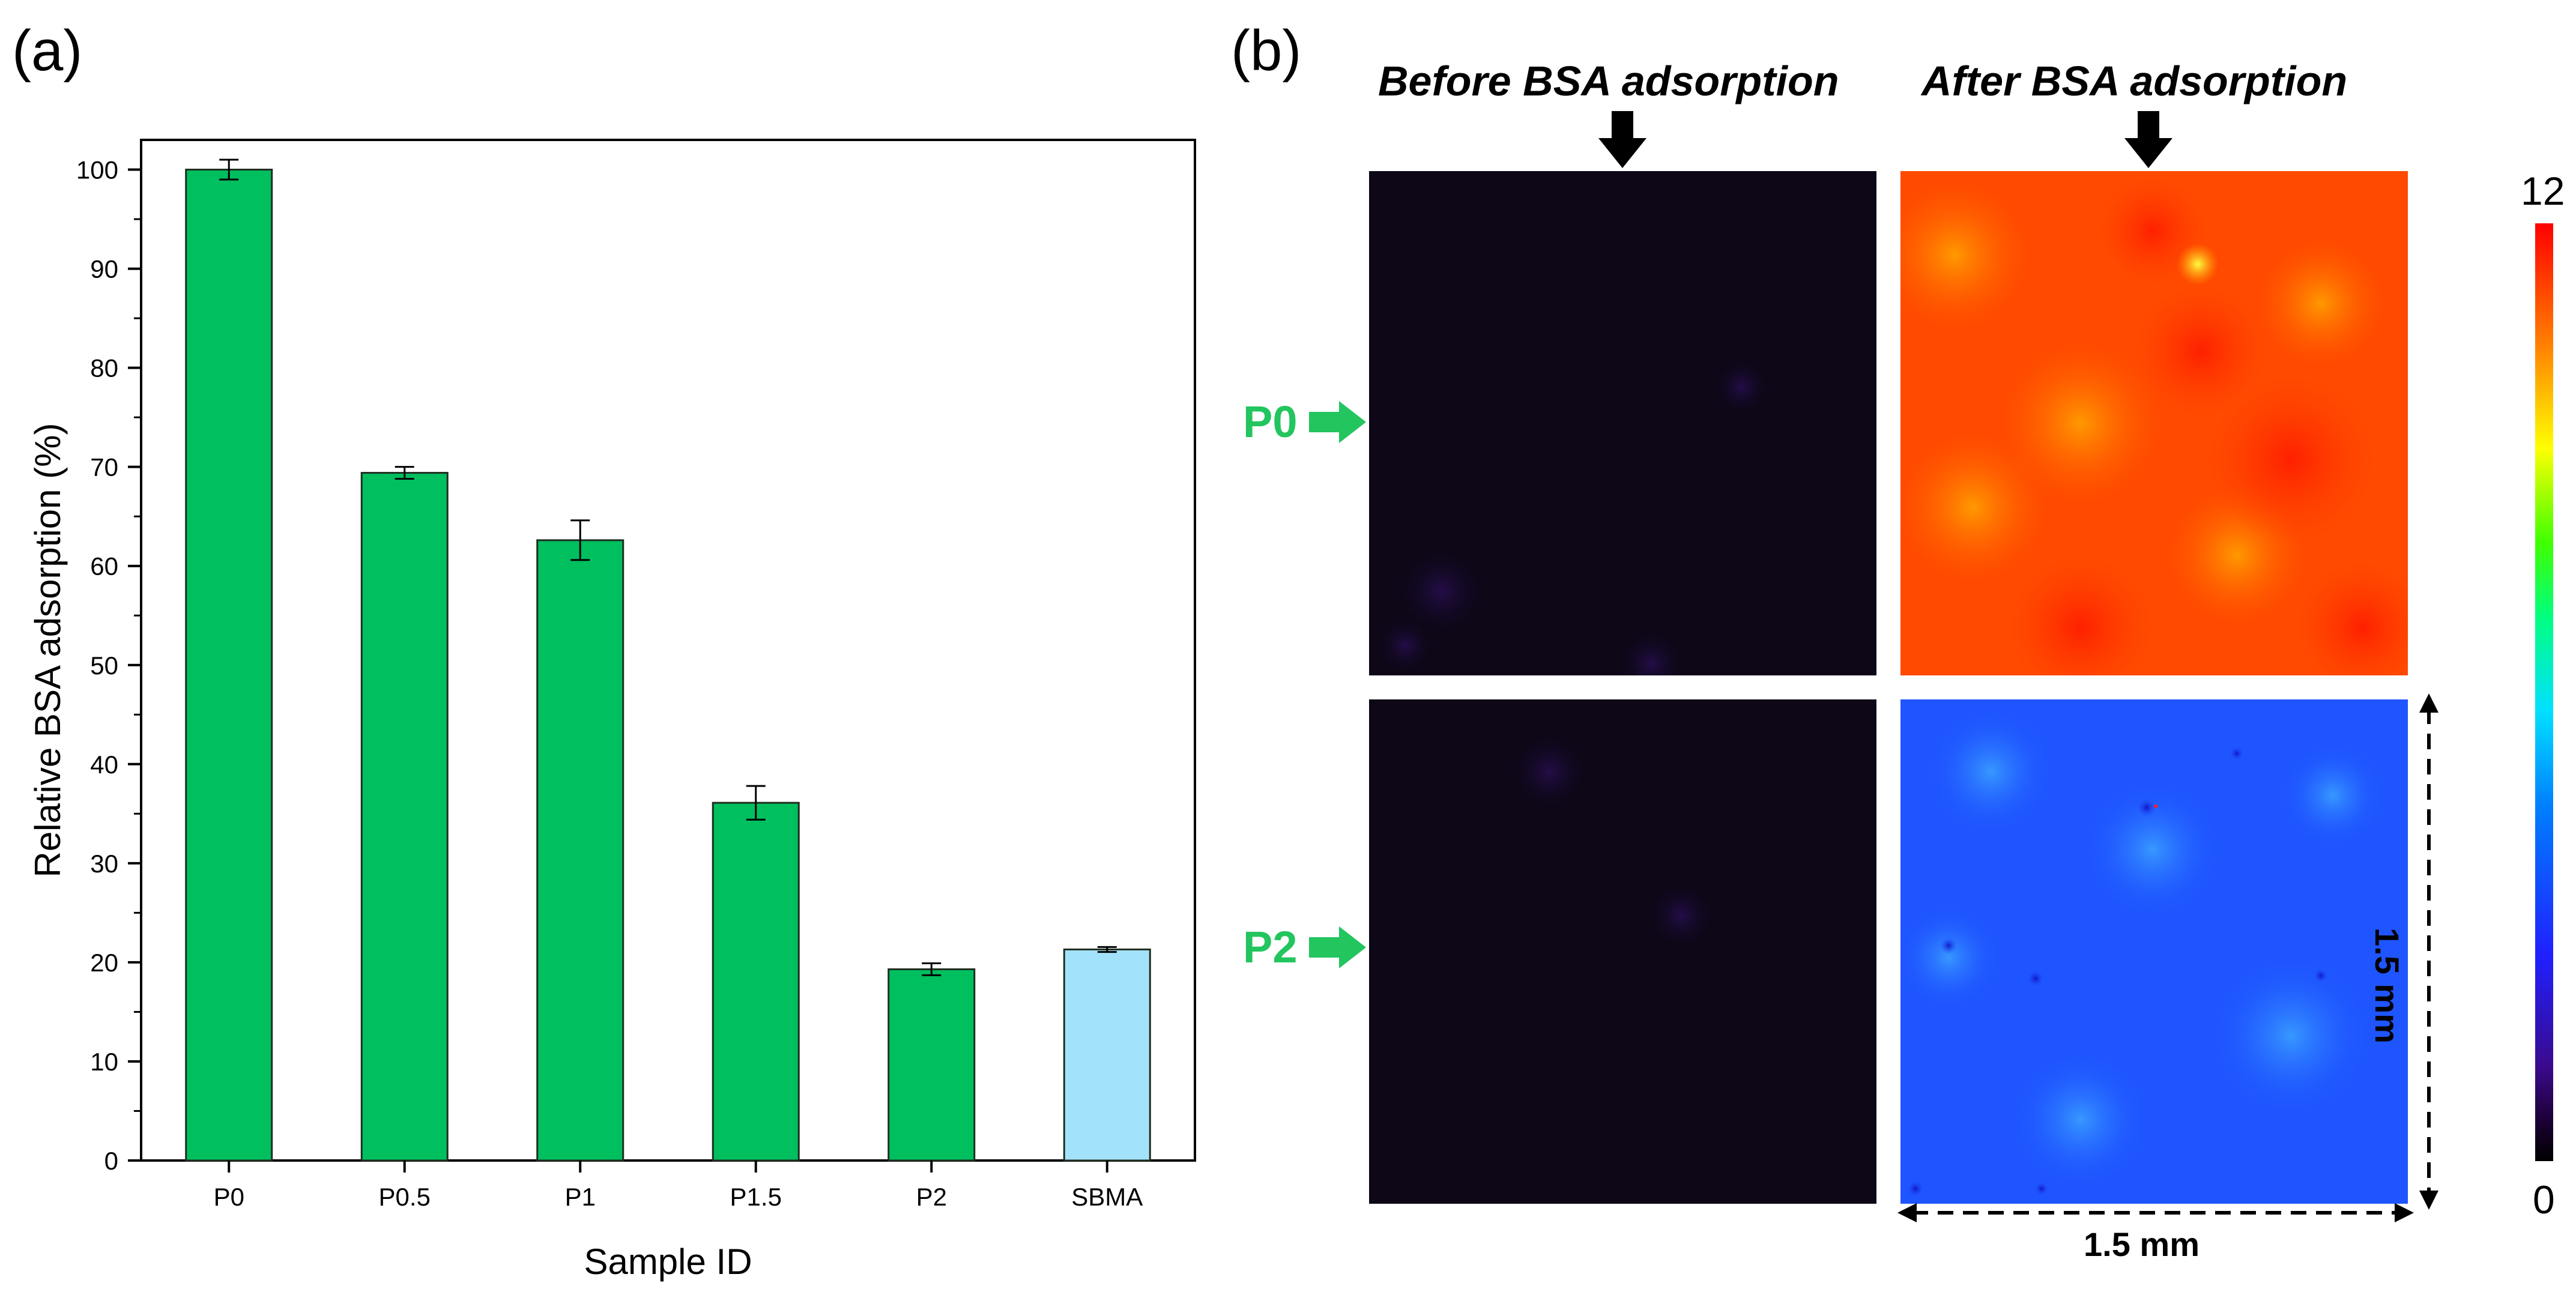 This screenshot has width=2576, height=1298. What do you see at coordinates (2387, 985) in the screenshot?
I see `dimension-label-vertical: 1.5 mm` at bounding box center [2387, 985].